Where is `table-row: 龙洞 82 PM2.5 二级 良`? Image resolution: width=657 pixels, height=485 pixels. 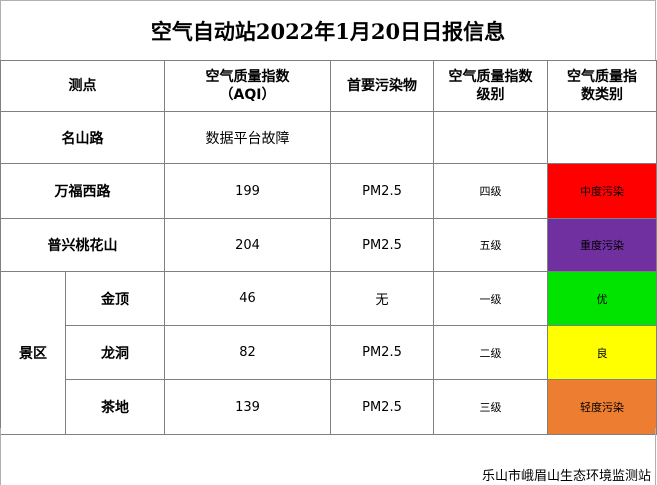
table-row: 龙洞 82 PM2.5 二级 良 is located at coordinates (329, 352).